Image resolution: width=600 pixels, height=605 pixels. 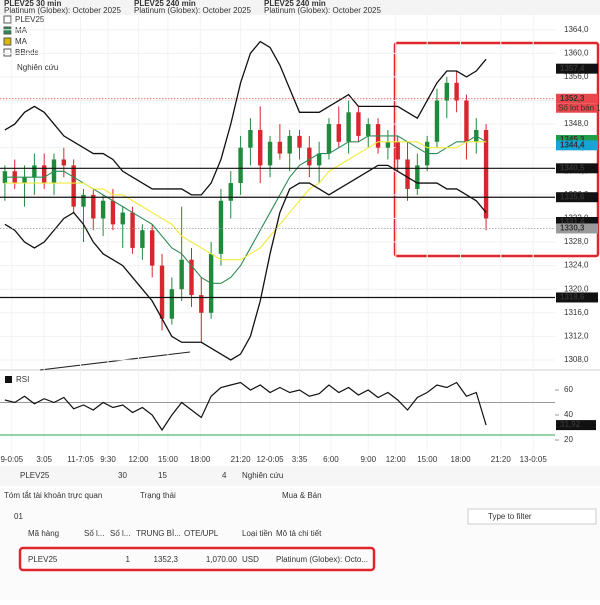 What do you see at coordinates (201, 533) in the screenshot?
I see `table-header: OTE/UPL` at bounding box center [201, 533].